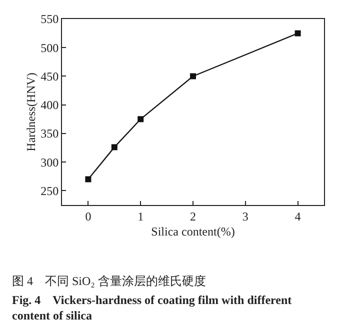 This screenshot has height=329, width=338. What do you see at coordinates (88, 216) in the screenshot?
I see `x-tick-label: 0` at bounding box center [88, 216].